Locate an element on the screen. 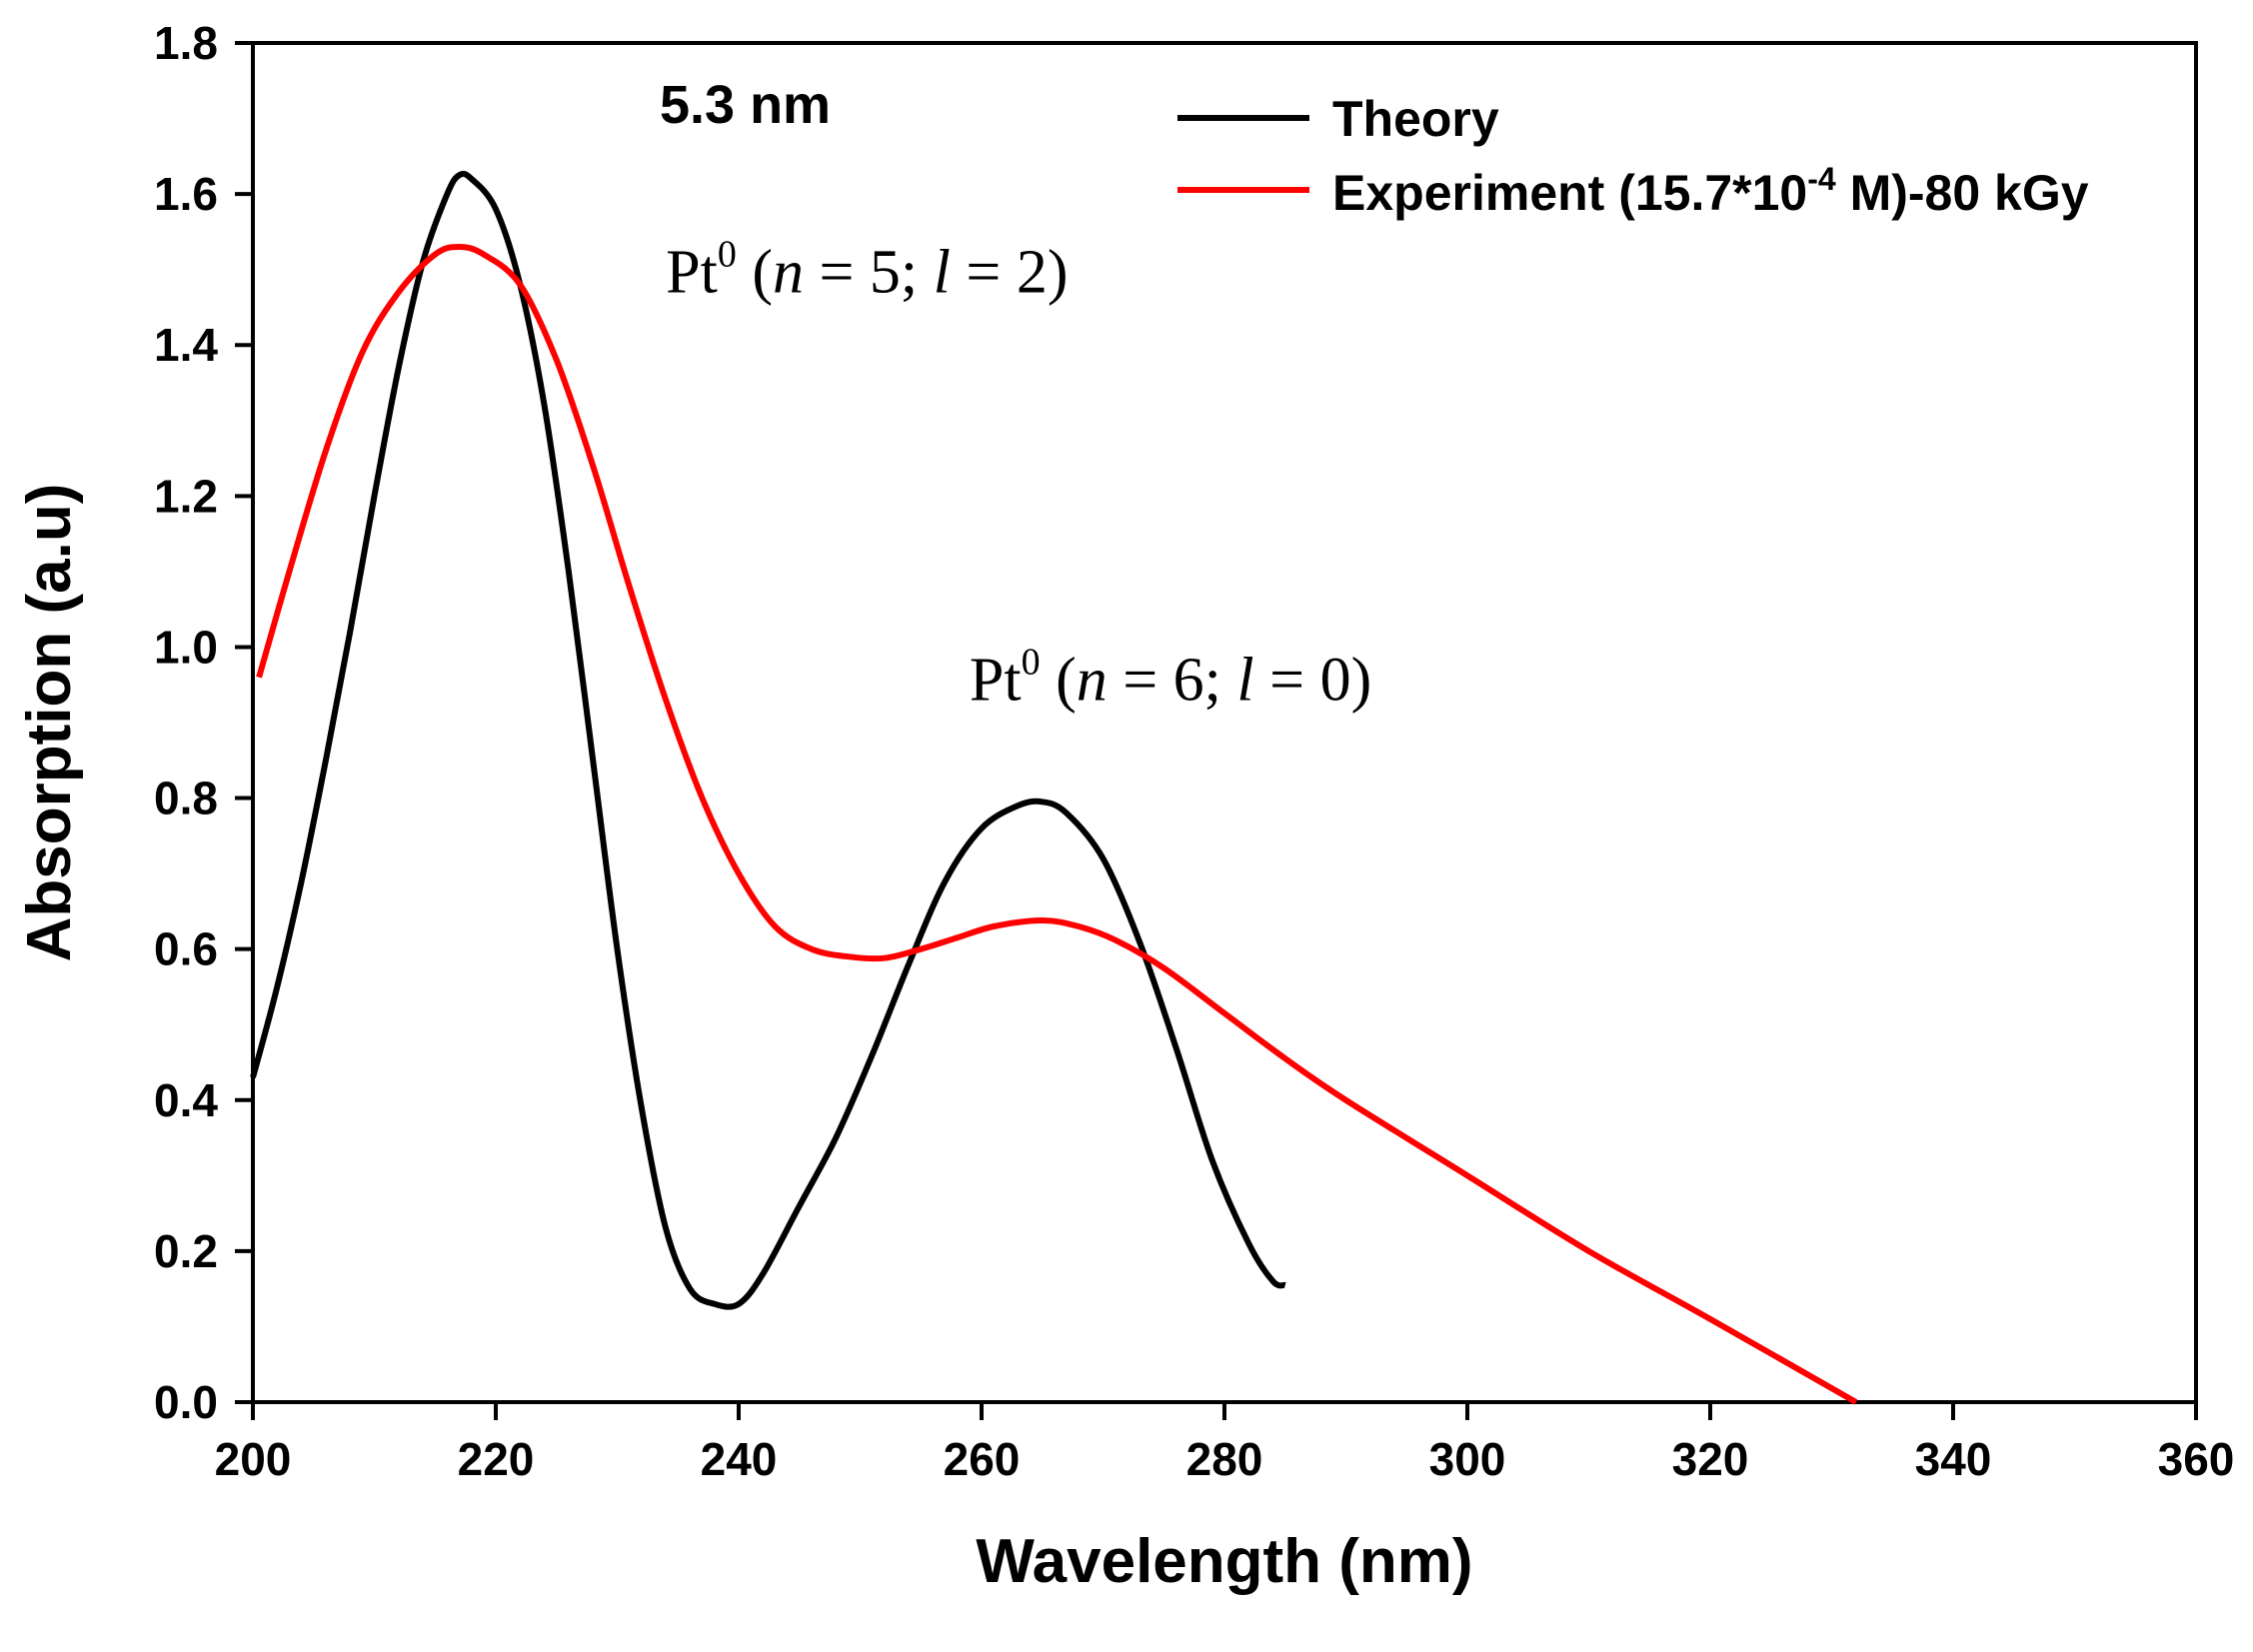  x-tick-label: 320 is located at coordinates (1710, 1459).